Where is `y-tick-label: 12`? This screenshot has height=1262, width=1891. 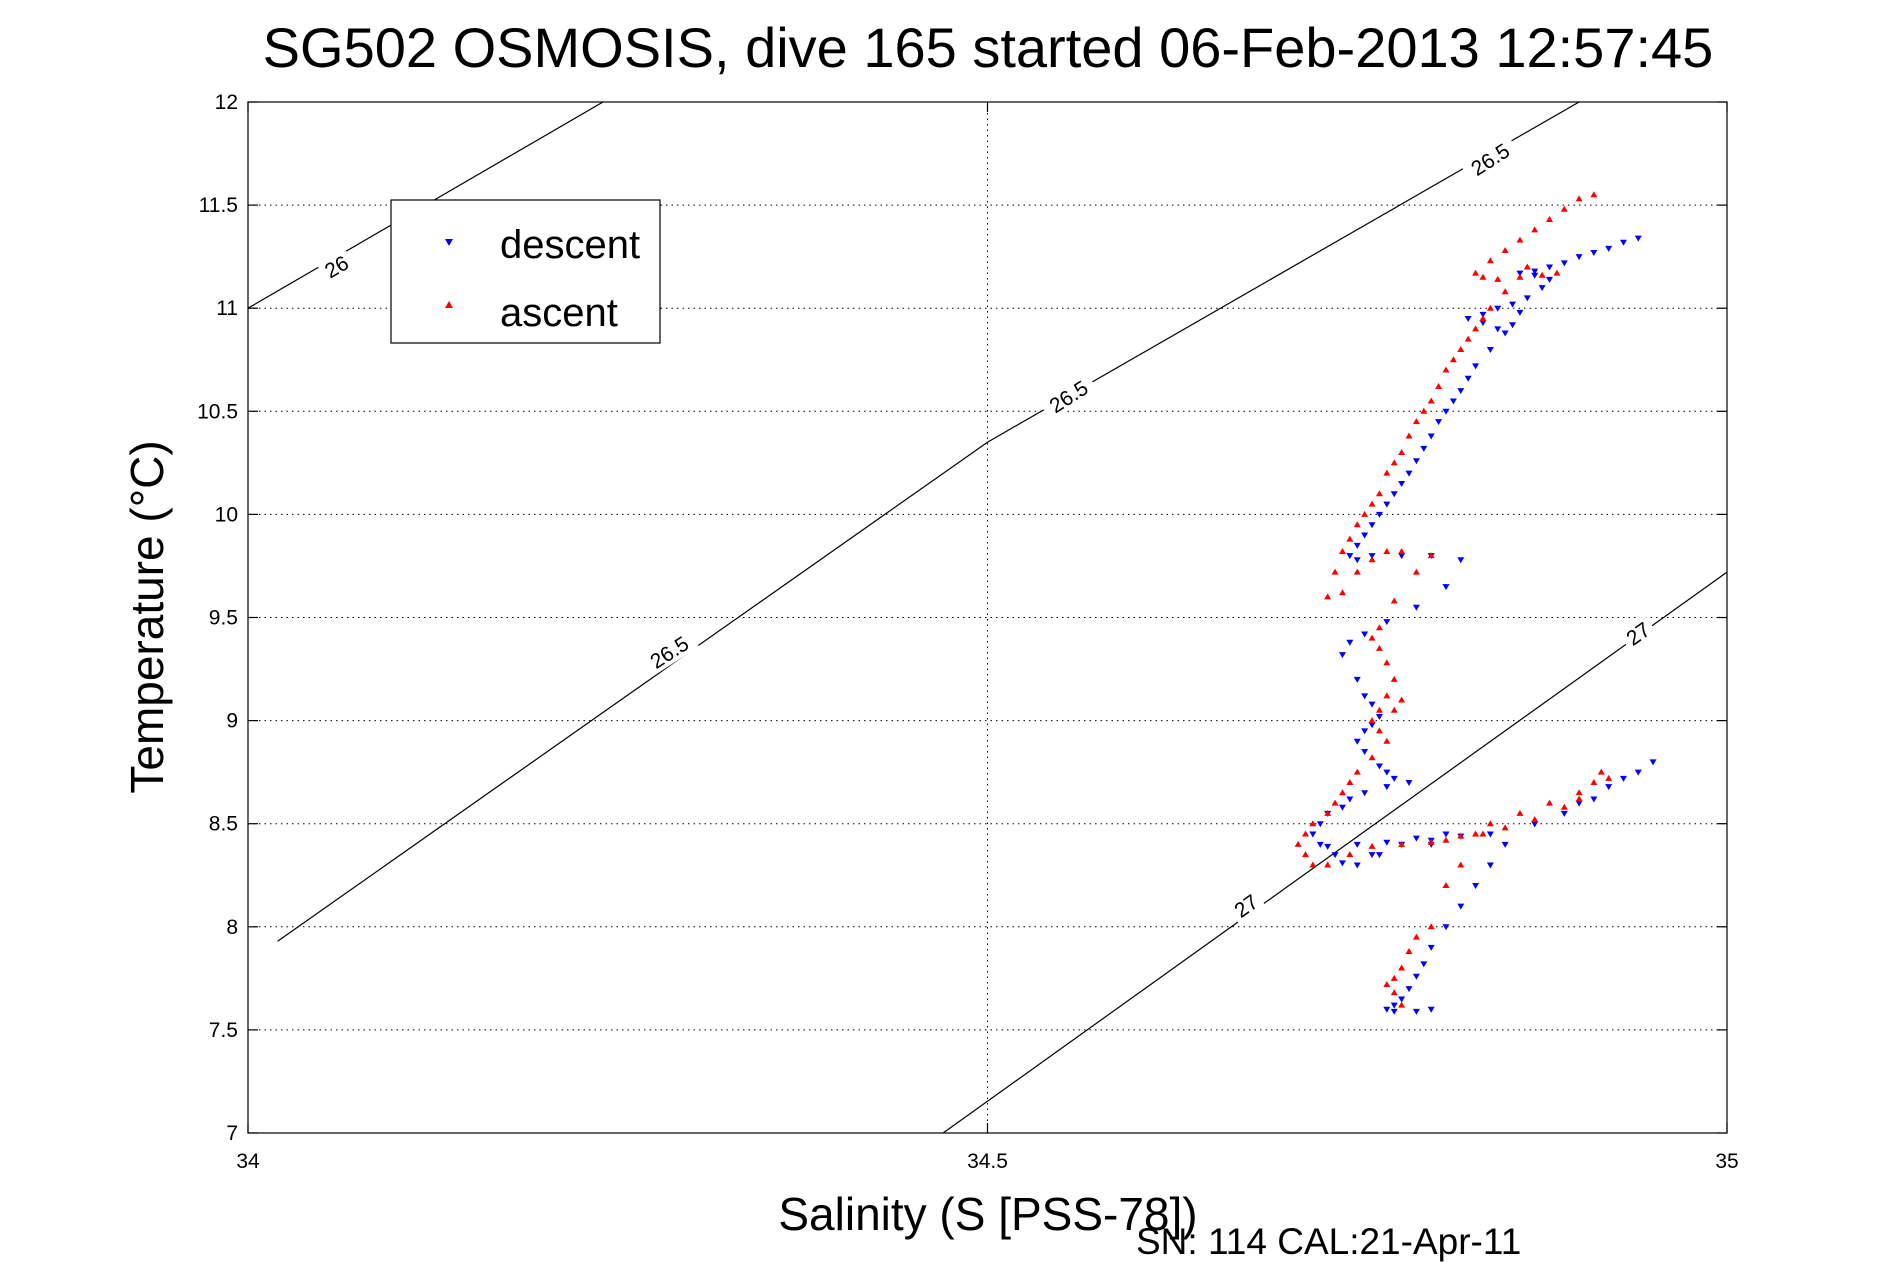 y-tick-label: 12 is located at coordinates (226, 102).